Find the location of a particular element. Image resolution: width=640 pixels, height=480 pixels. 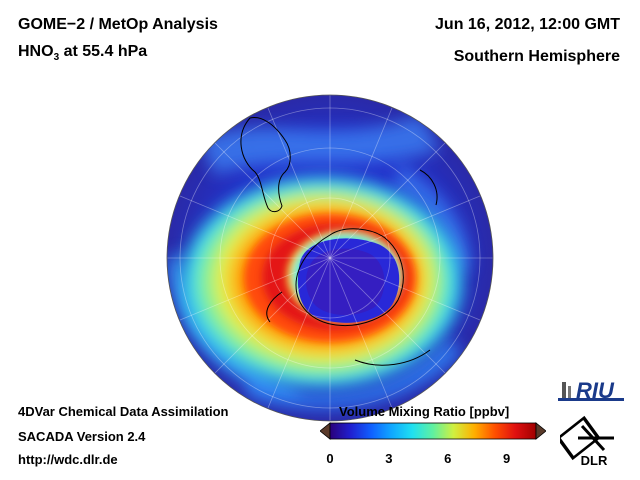

colorbar-tick-label: 3 is located at coordinates (389, 458).